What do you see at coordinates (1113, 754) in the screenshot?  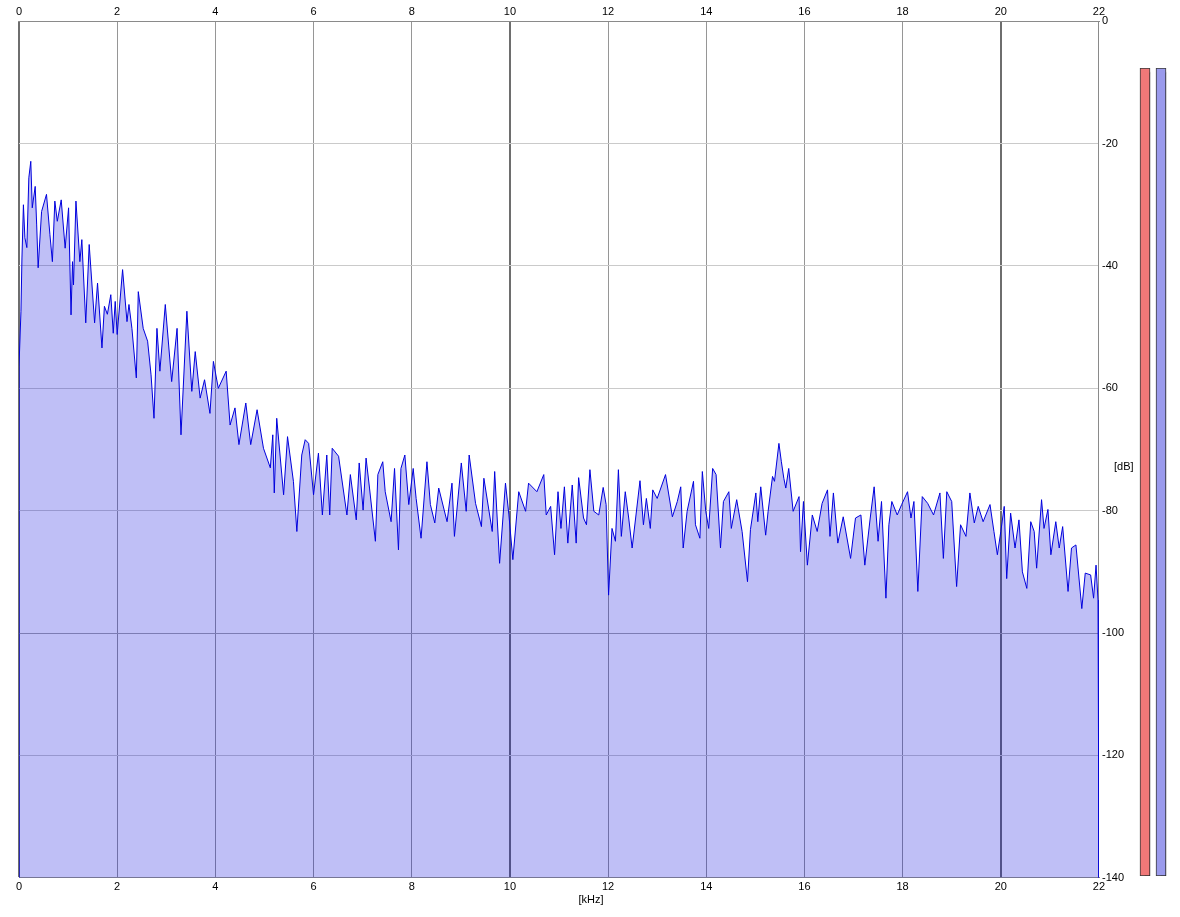 I see `y-tick-label: -120` at bounding box center [1113, 754].